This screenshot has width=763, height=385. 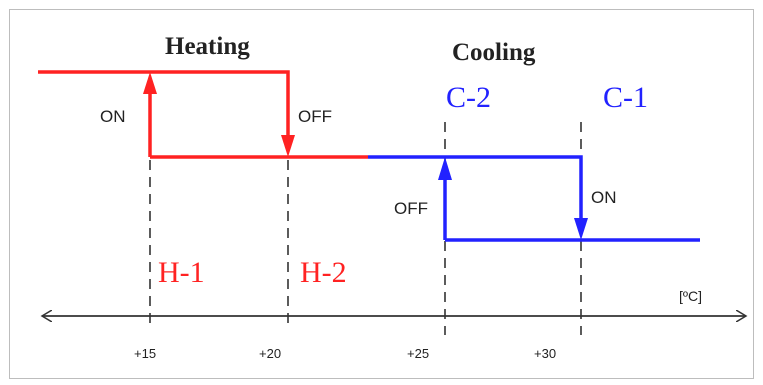 I want to click on label-h1: H-1, so click(x=181, y=272).